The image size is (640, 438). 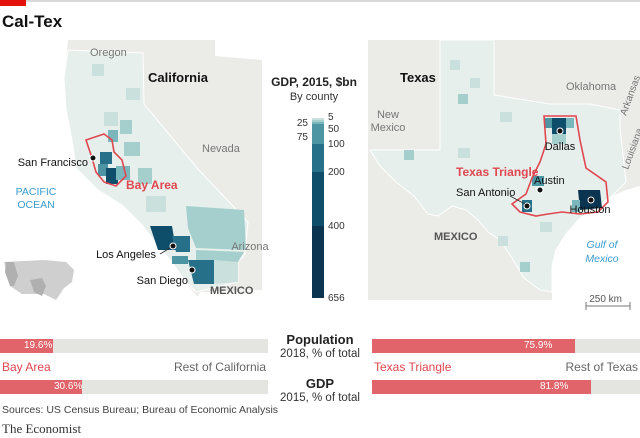 I want to click on tx-gdp-value: 81.8%, so click(x=554, y=386).